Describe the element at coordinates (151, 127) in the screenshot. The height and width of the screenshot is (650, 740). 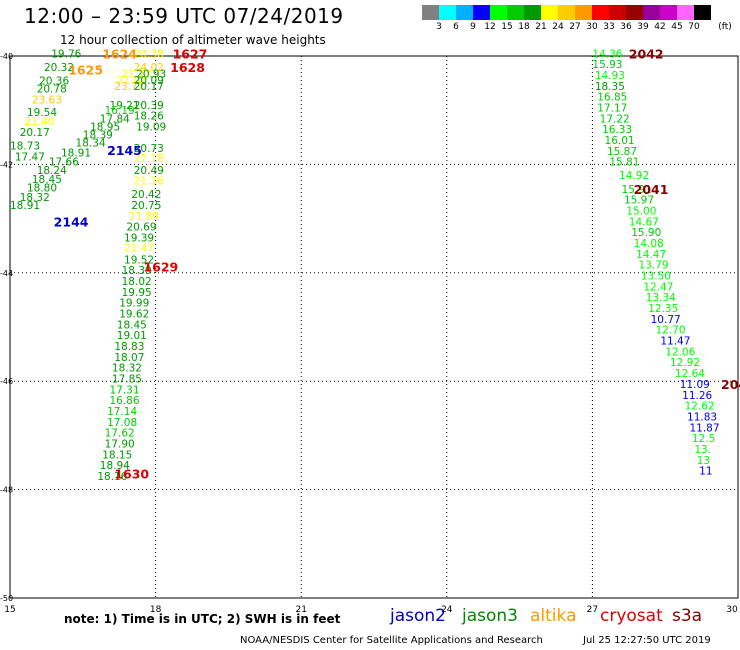
I see `swh-value-label: 19.09` at that location.